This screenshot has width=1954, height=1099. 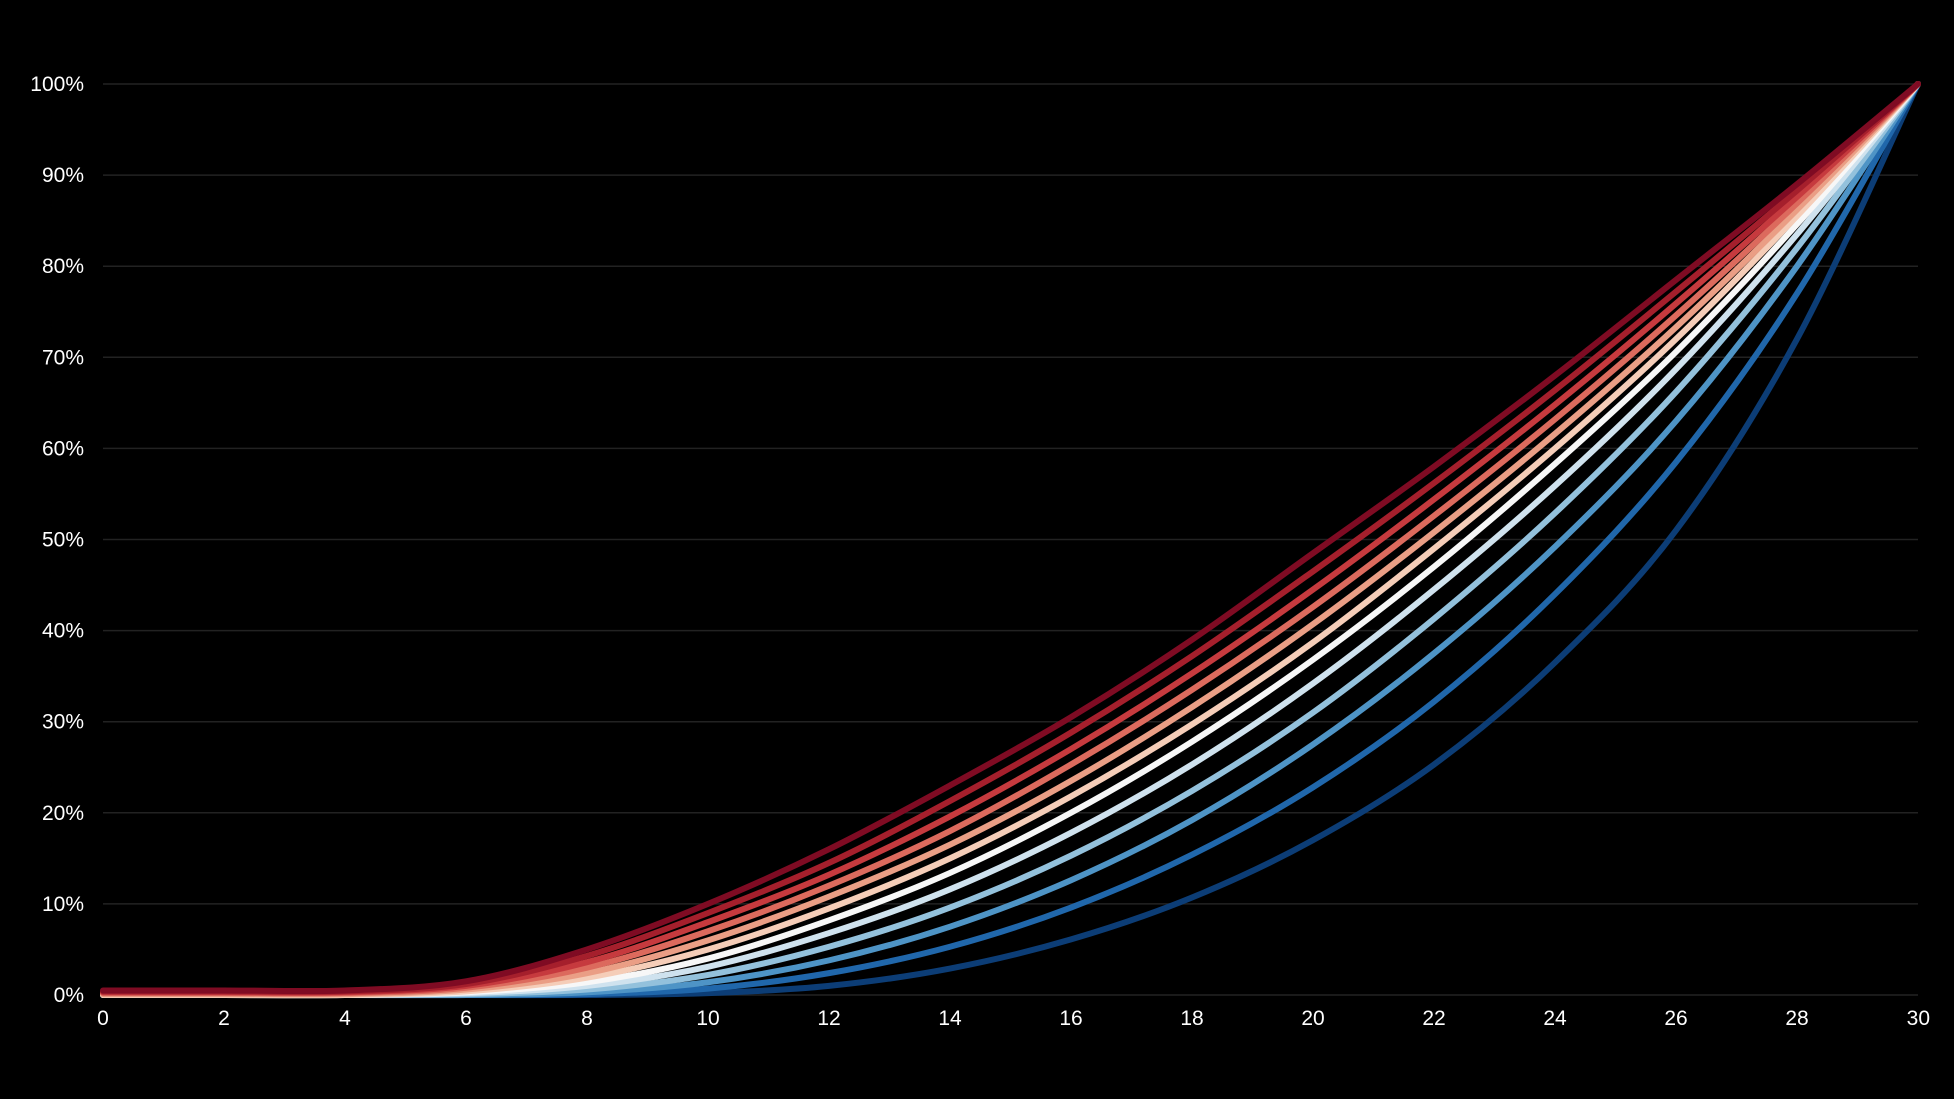 What do you see at coordinates (1796, 1018) in the screenshot?
I see `x-tick-label: 28` at bounding box center [1796, 1018].